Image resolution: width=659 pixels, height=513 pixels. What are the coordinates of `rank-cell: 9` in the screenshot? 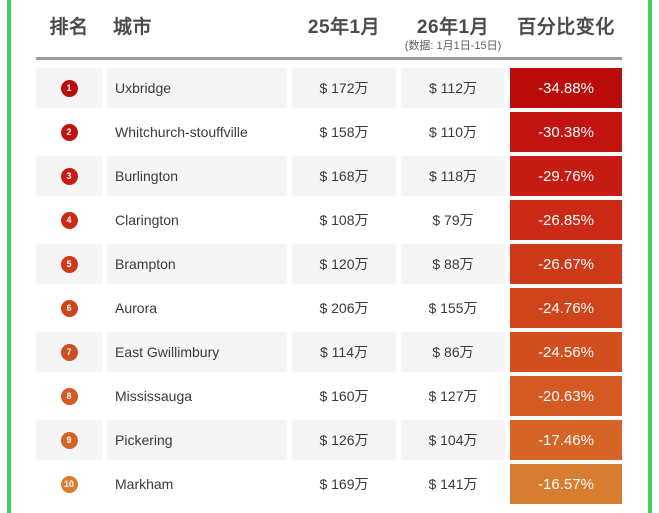 It's located at (69, 440).